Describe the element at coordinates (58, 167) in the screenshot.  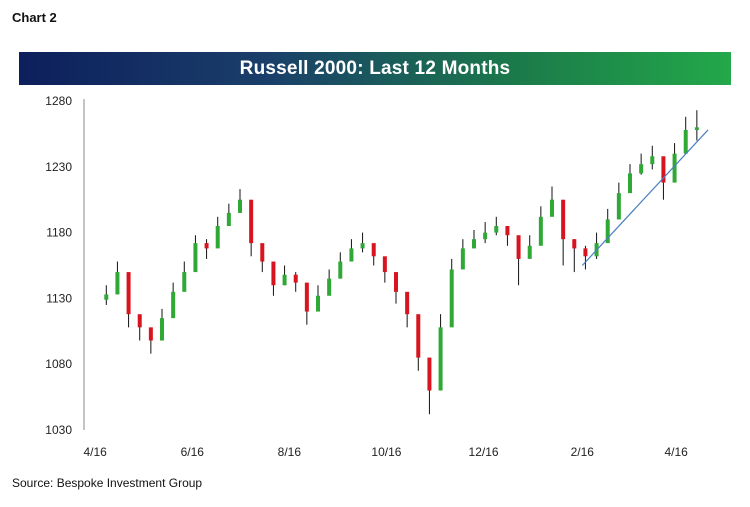
I see `y-tick-label: 1230` at that location.